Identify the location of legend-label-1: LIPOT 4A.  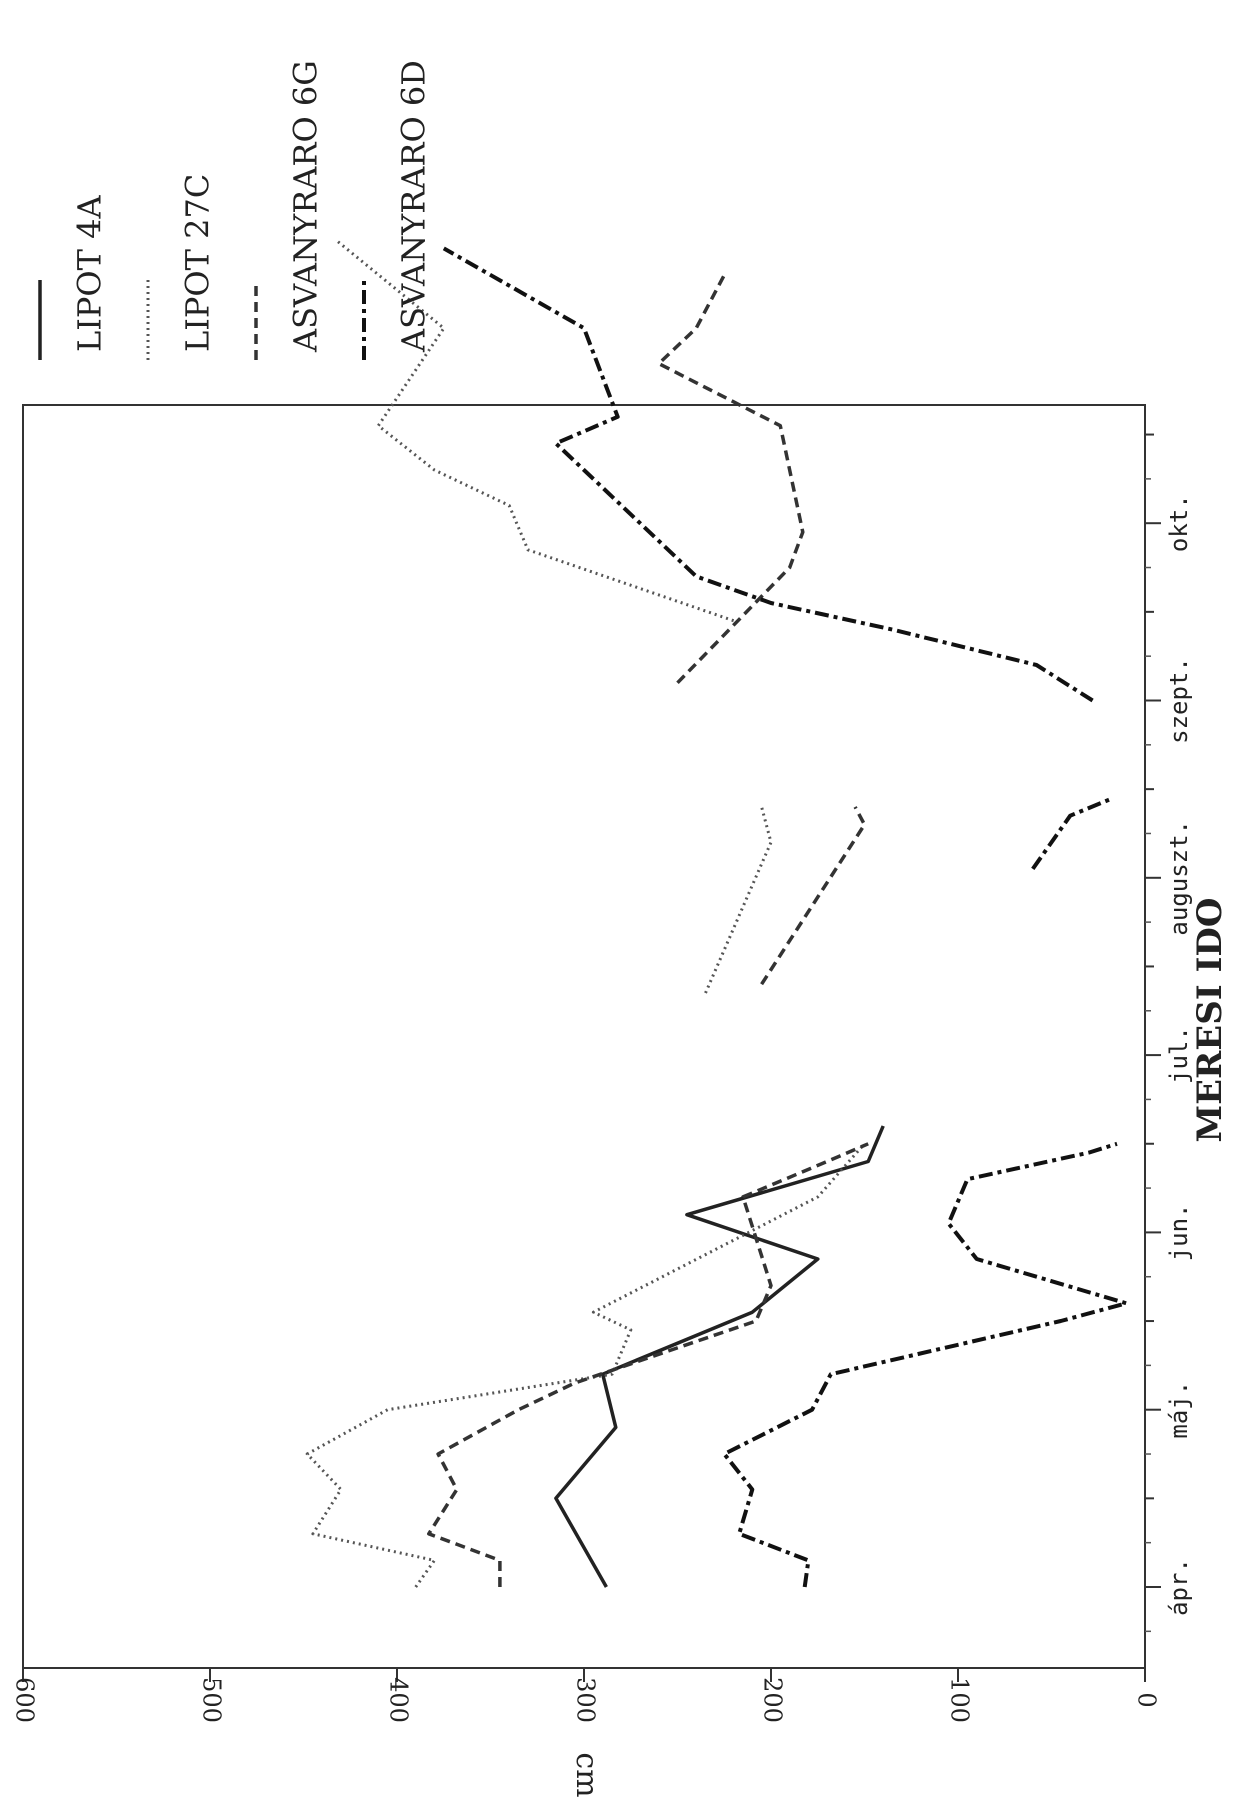
(90, 273).